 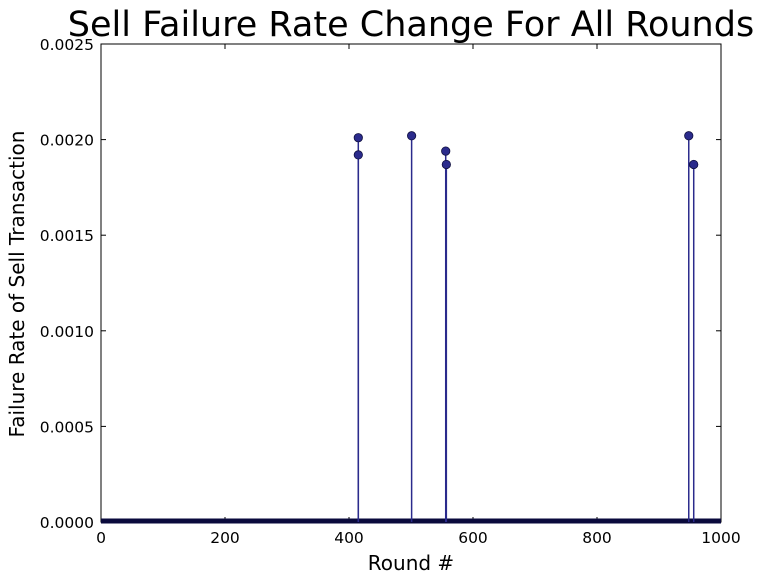 I want to click on y-tick-label: 0.0000, so click(x=67, y=523).